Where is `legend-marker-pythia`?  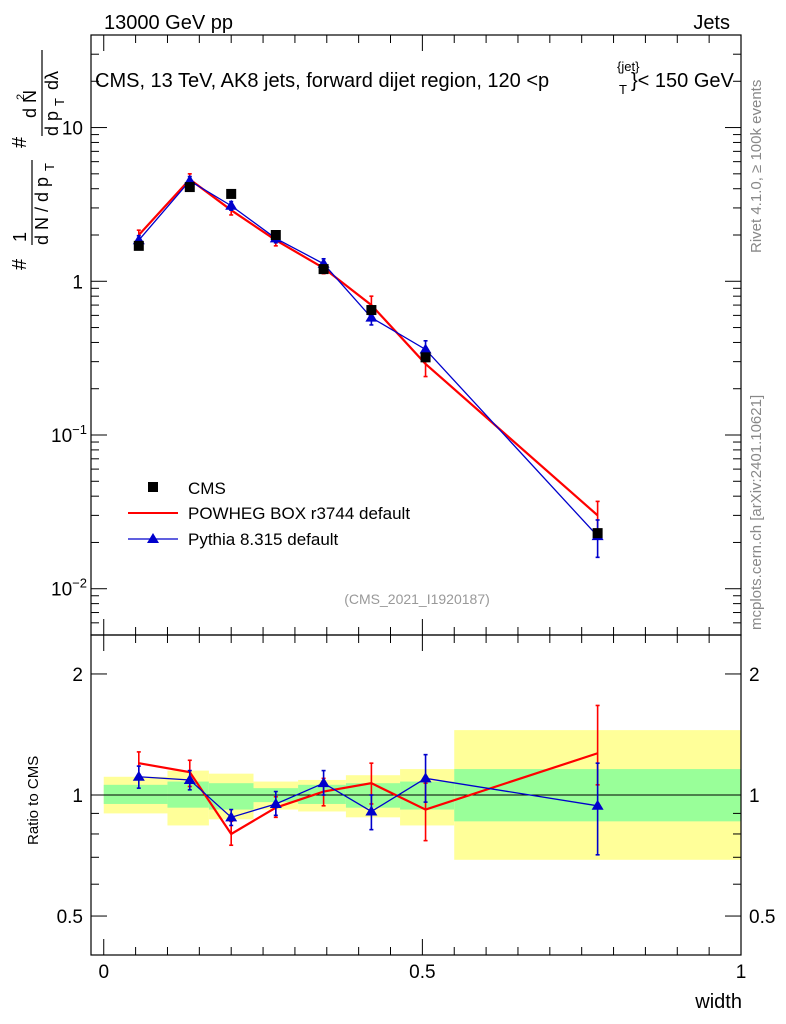
legend-marker-pythia is located at coordinates (153, 538).